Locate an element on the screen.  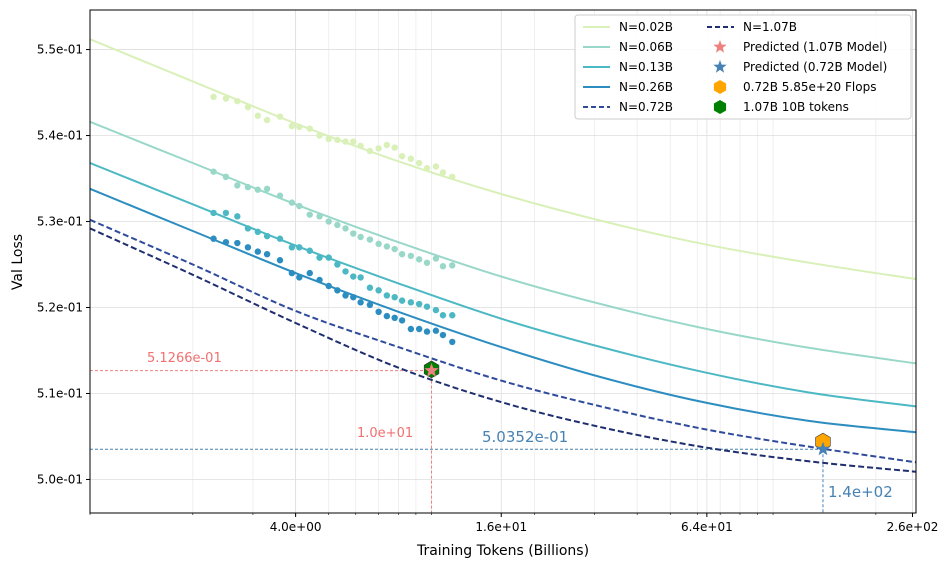
legend-label-n-0-02b: N=0.02B is located at coordinates (646, 27).